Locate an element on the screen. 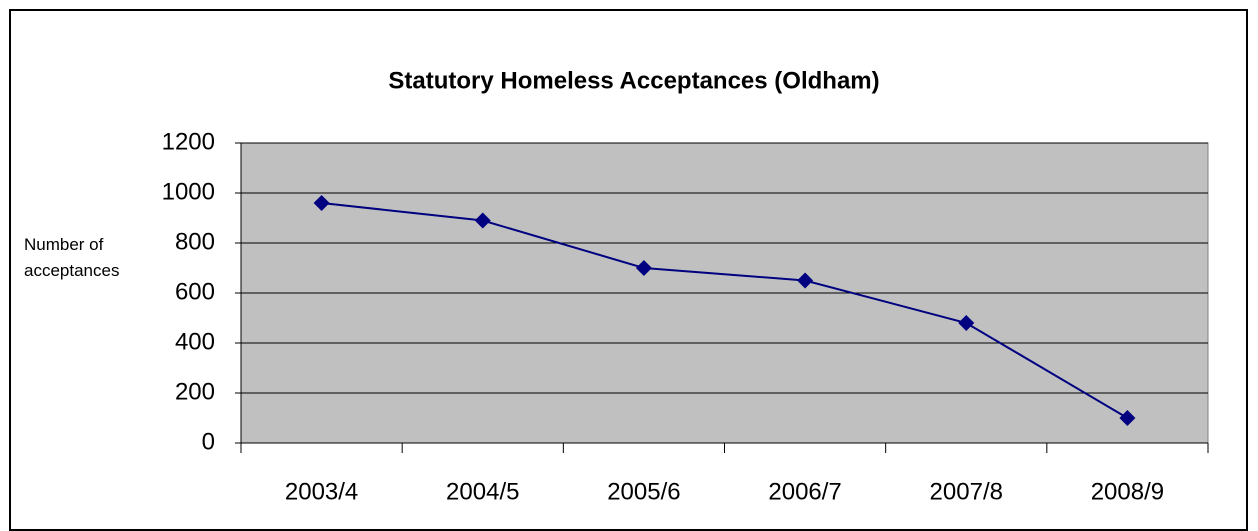  y-tick-label: 1000 is located at coordinates (188, 191).